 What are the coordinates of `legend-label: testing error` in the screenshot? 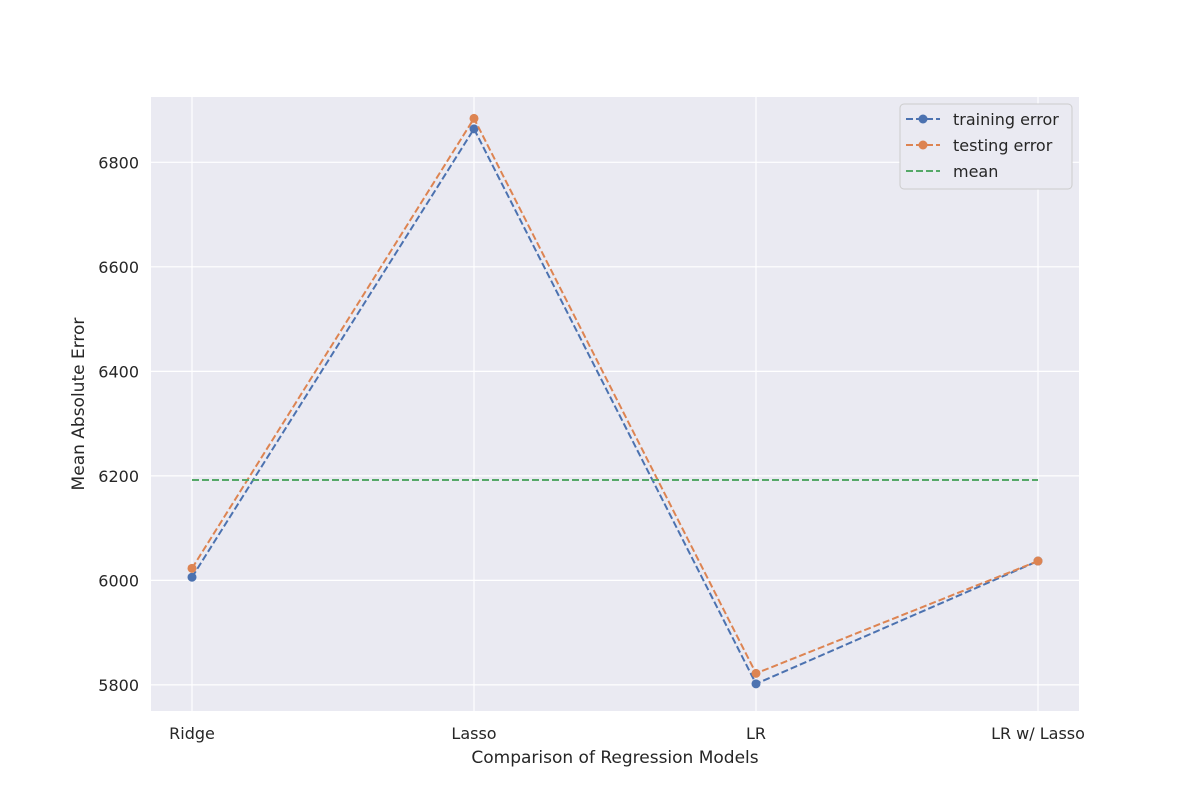 It's located at (1003, 145).